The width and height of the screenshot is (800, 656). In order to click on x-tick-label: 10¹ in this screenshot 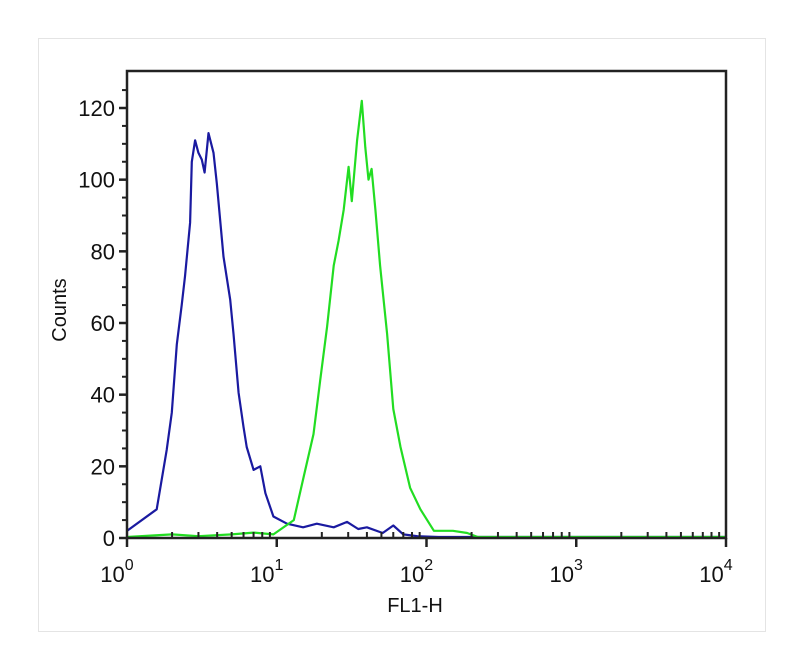, I will do `click(266, 572)`.